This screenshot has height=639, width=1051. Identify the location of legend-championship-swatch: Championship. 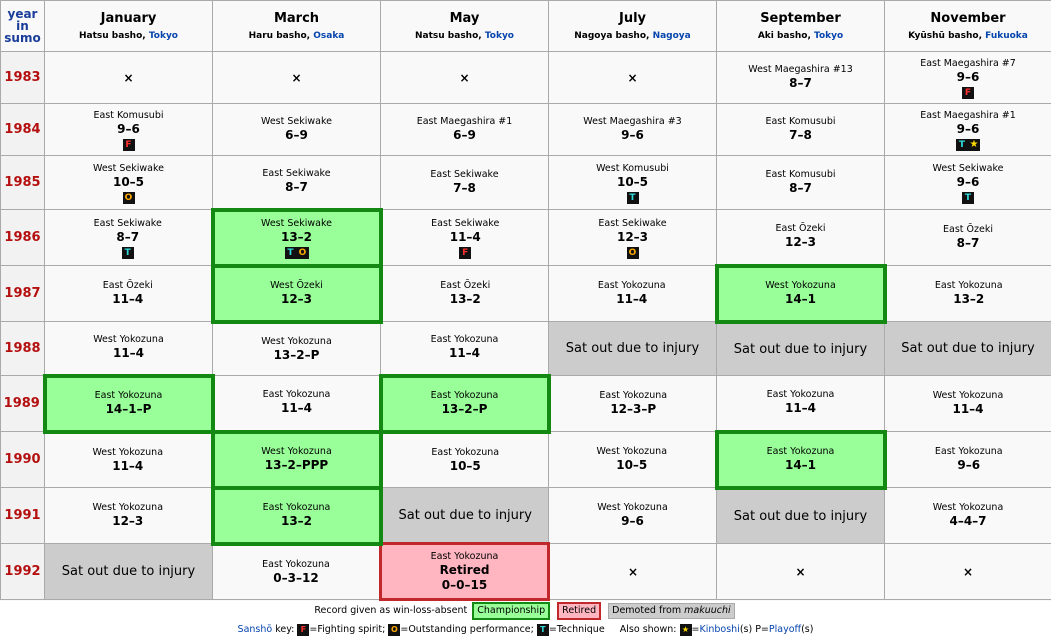
(511, 610).